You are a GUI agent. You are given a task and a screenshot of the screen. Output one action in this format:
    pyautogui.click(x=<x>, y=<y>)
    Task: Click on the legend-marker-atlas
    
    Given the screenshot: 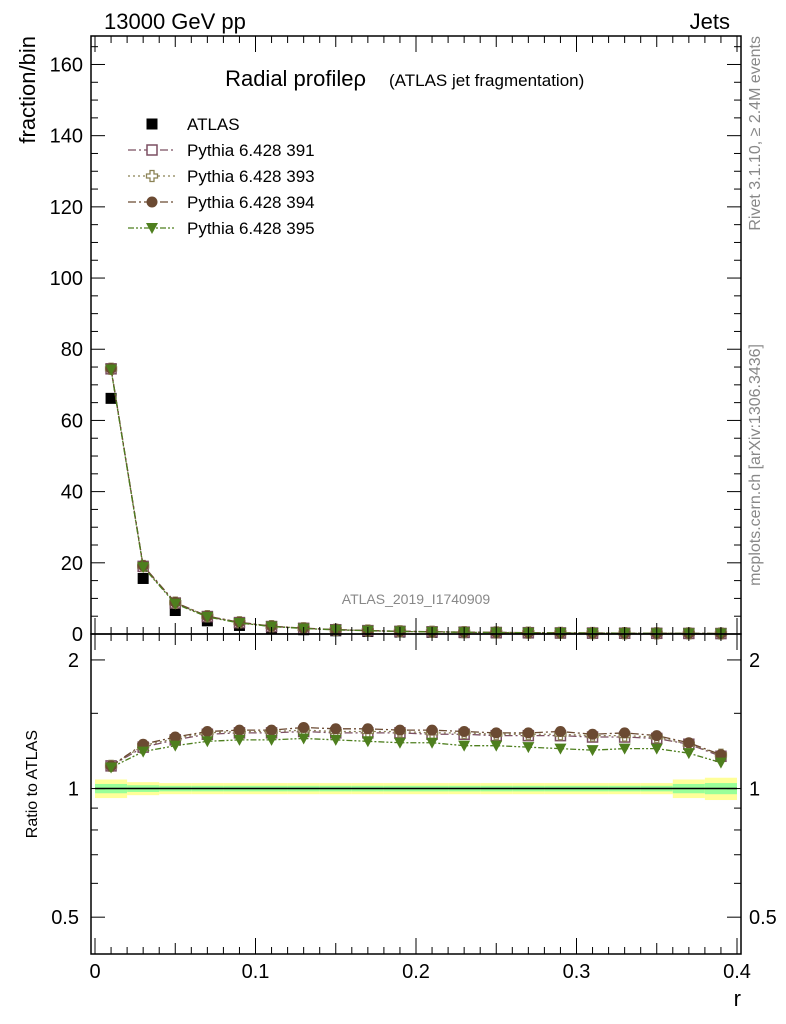 What is the action you would take?
    pyautogui.click(x=152, y=124)
    